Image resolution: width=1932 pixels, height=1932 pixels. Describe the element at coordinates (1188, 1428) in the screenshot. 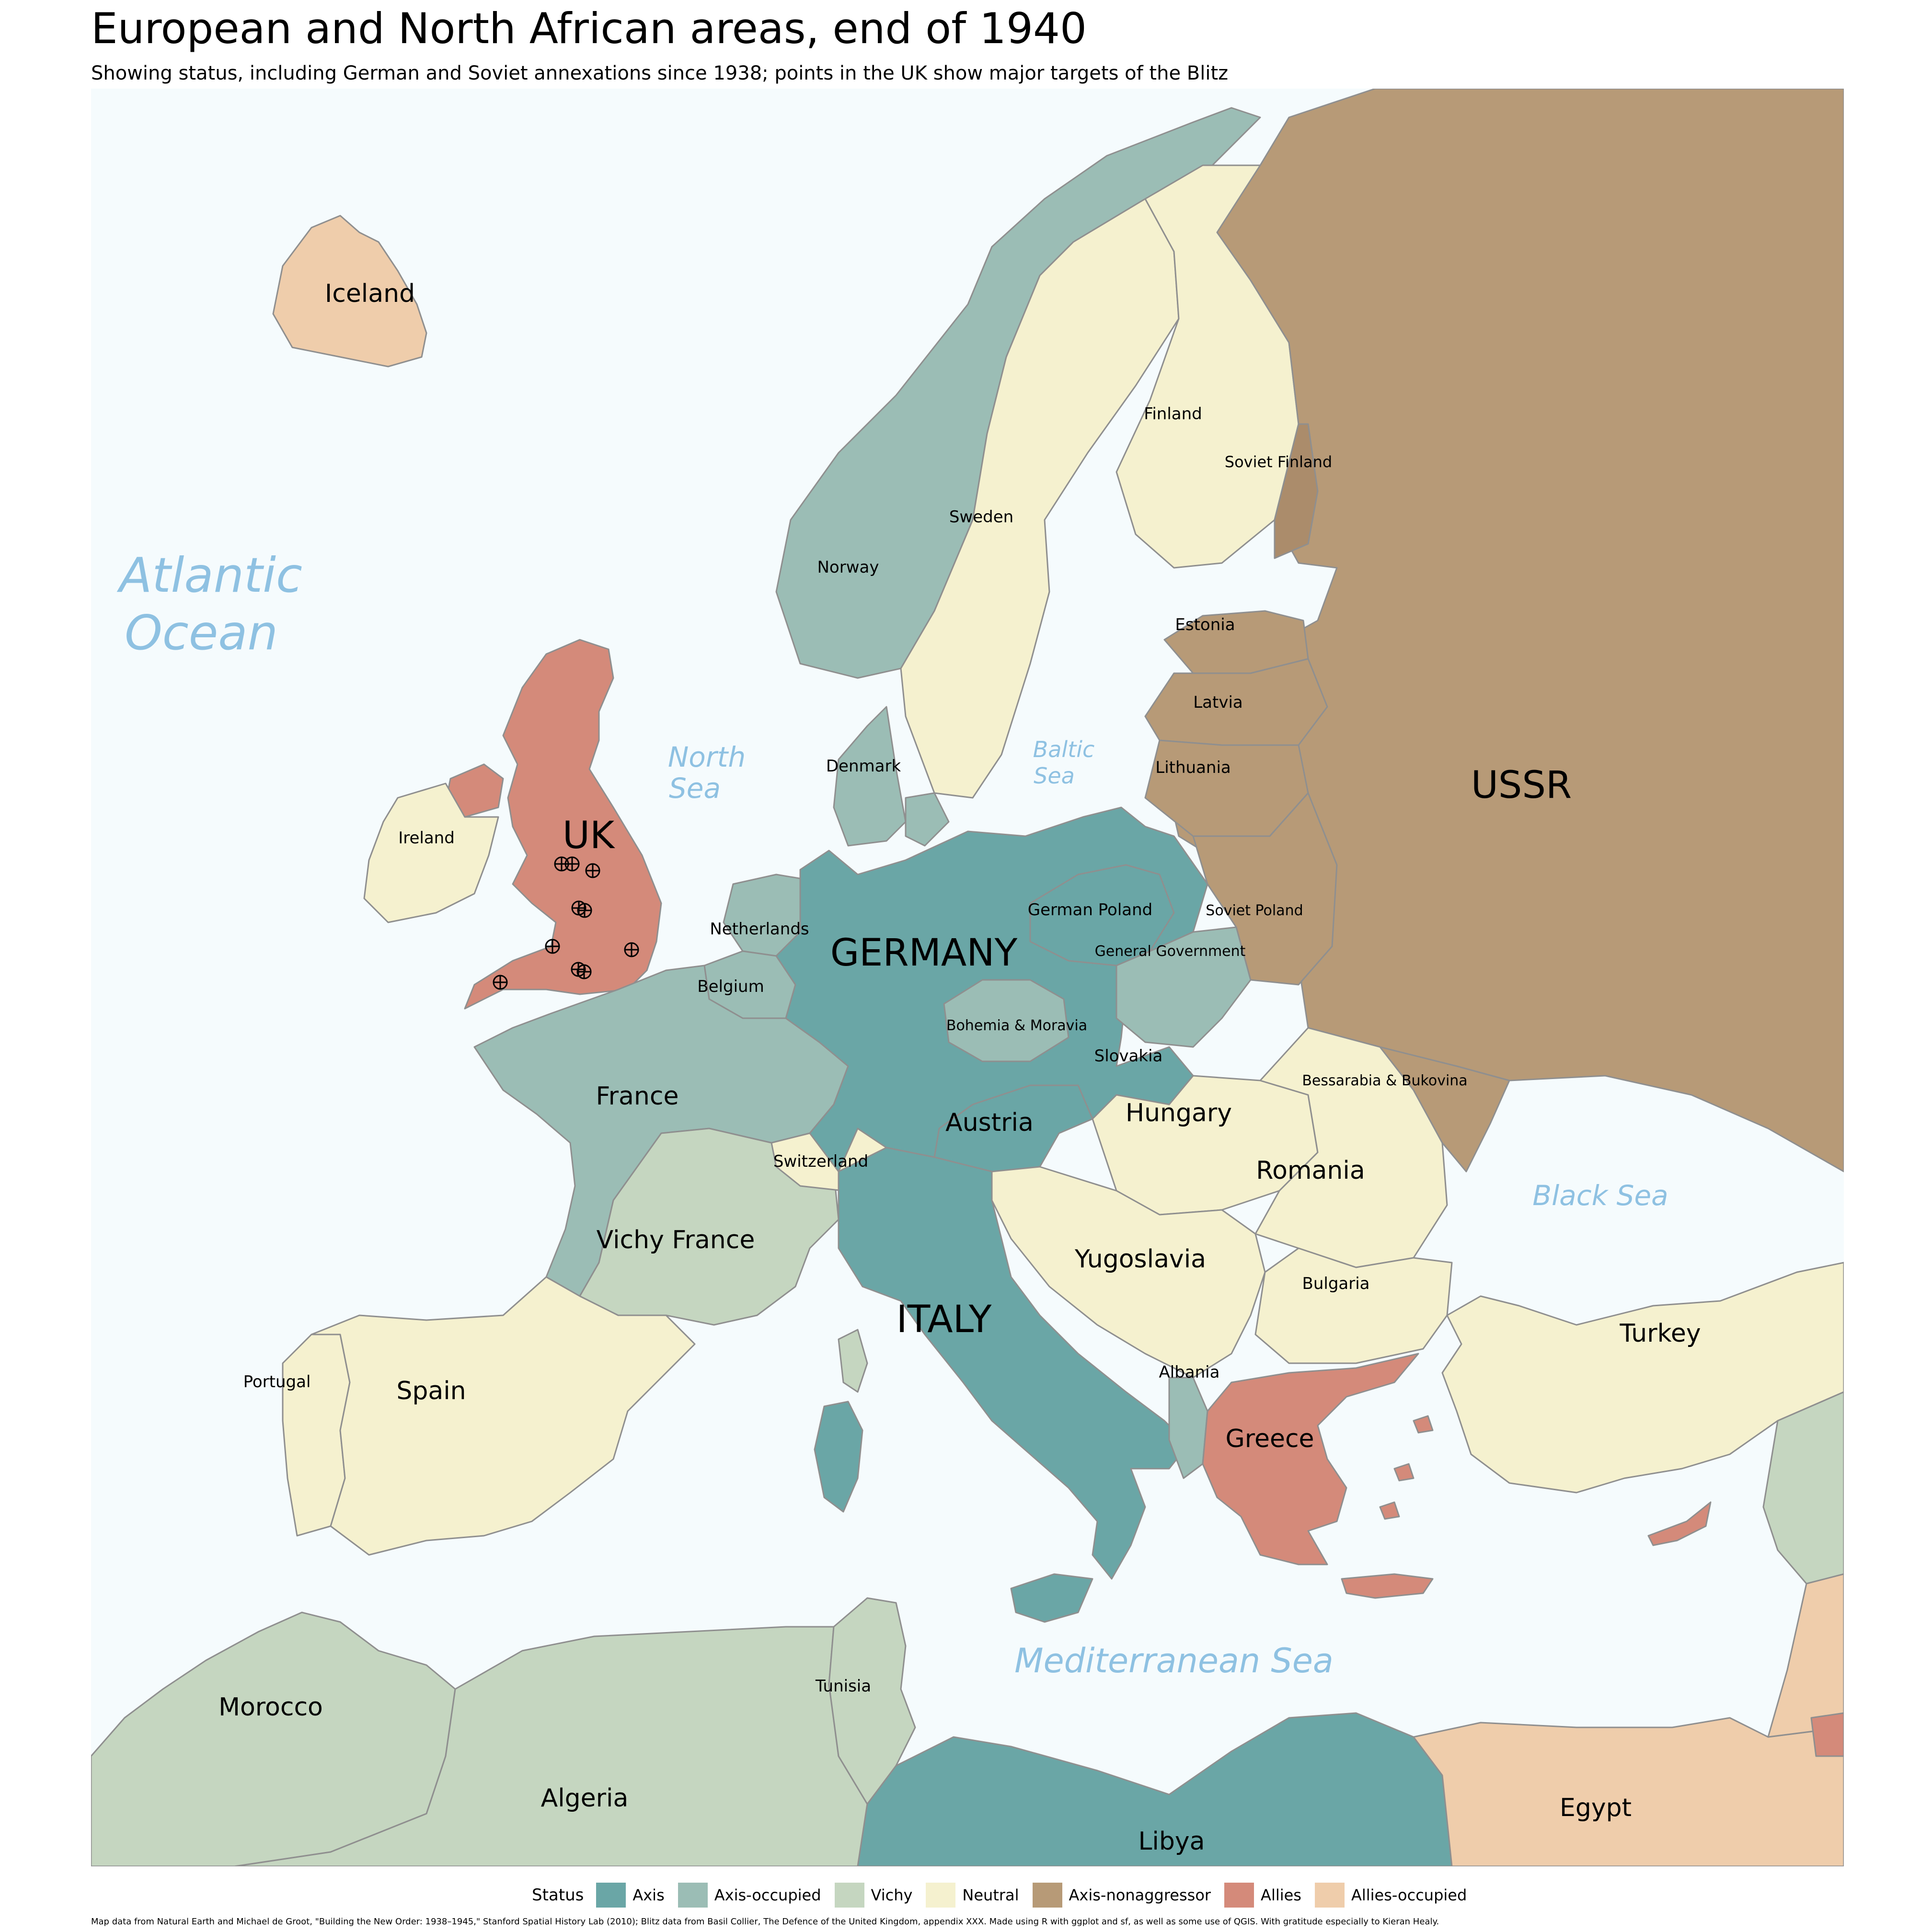

I see `region-albania` at that location.